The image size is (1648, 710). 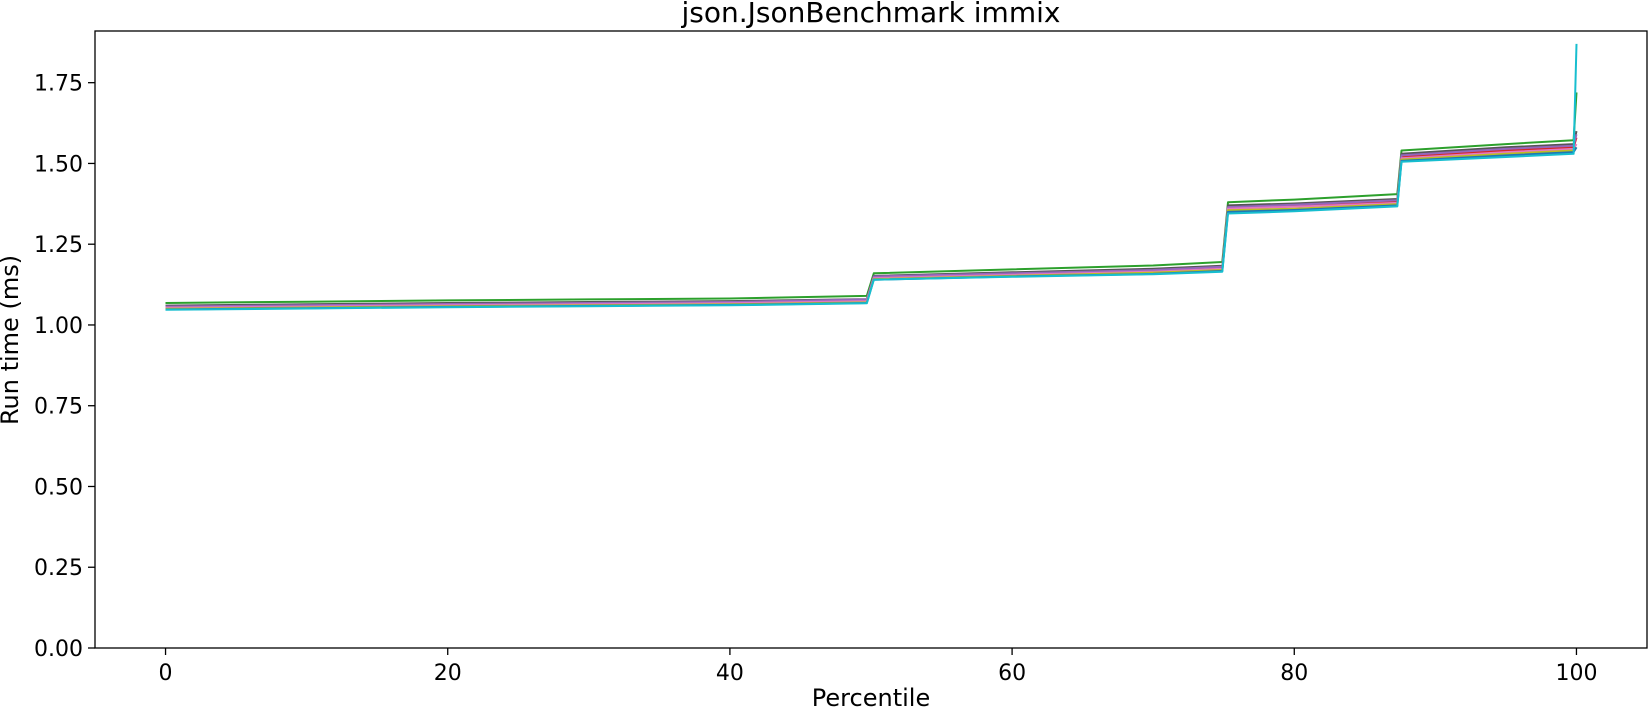 What do you see at coordinates (58, 84) in the screenshot?
I see `y-tick-label: 1.75` at bounding box center [58, 84].